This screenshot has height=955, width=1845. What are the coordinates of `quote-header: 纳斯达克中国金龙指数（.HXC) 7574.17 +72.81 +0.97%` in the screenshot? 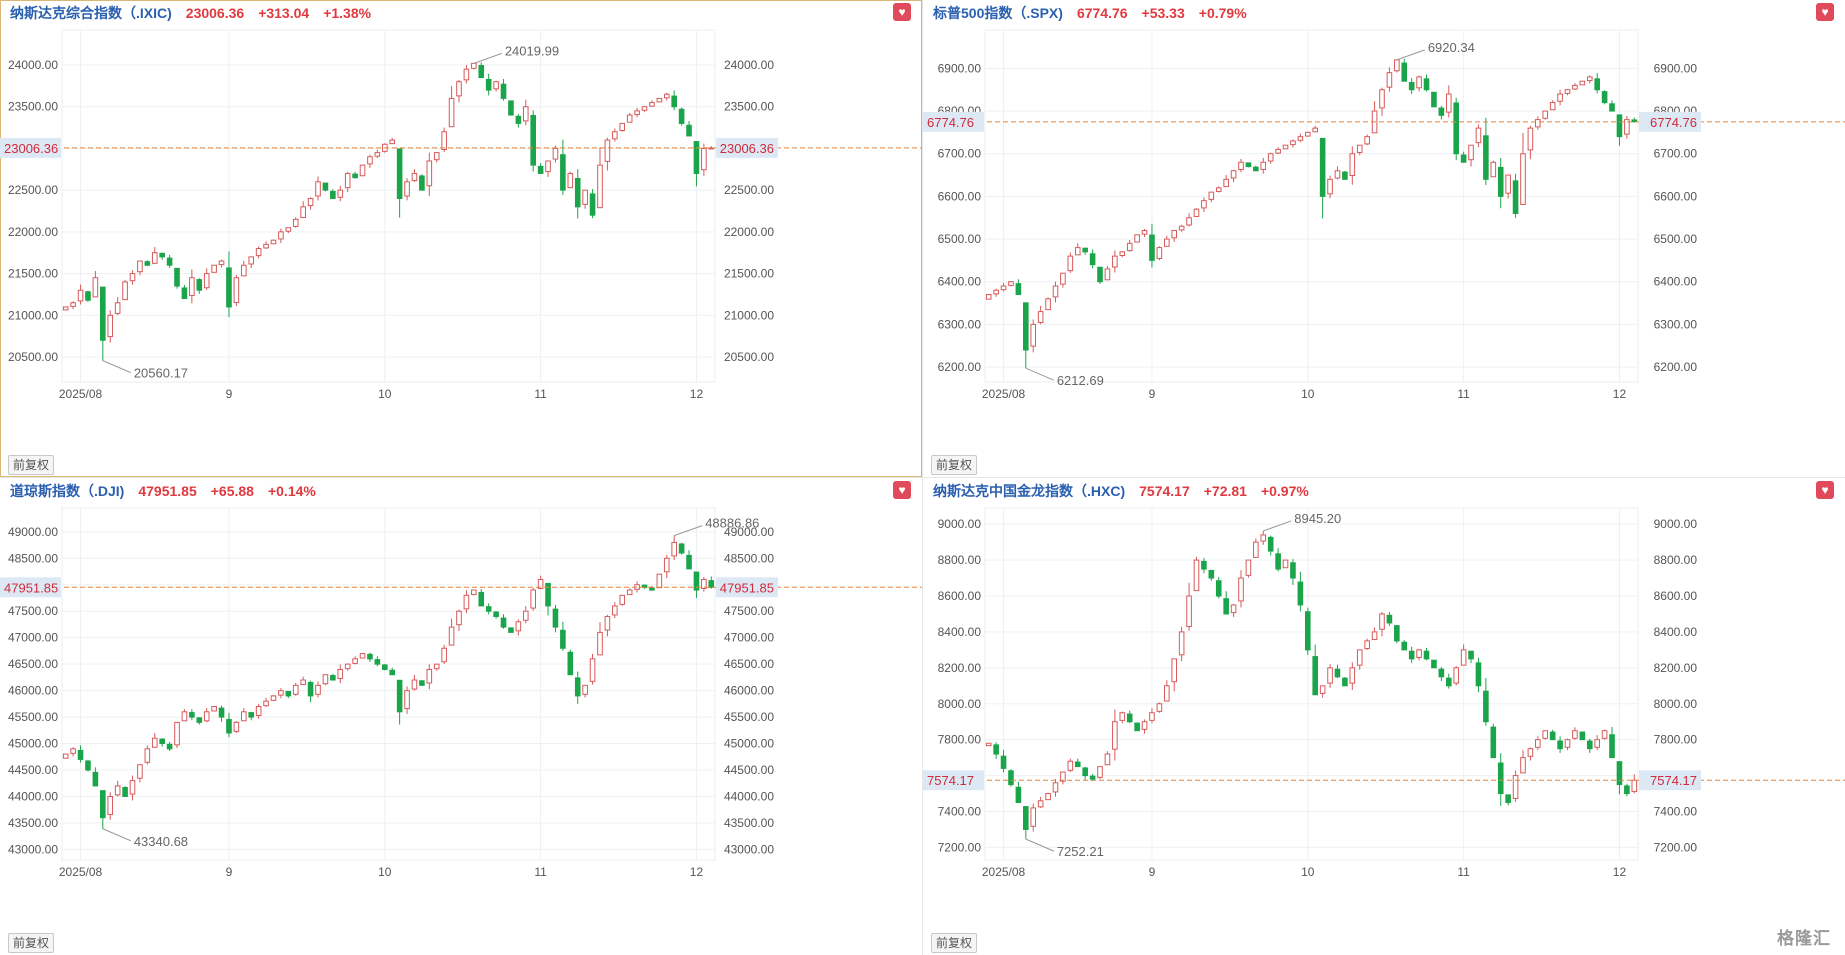 It's located at (1116, 491).